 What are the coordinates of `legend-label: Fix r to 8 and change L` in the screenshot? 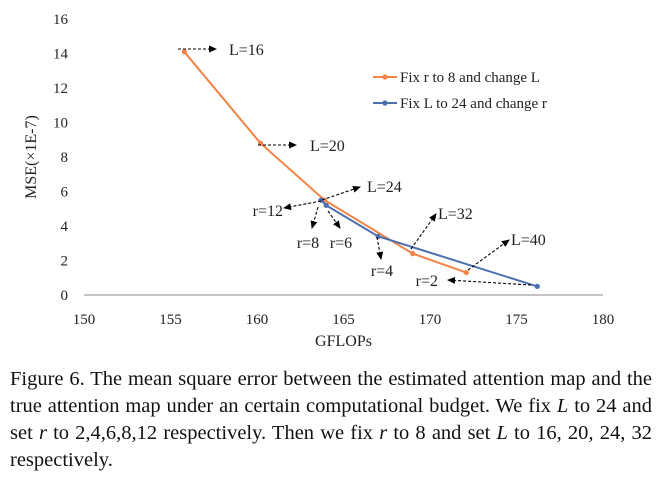 It's located at (470, 78).